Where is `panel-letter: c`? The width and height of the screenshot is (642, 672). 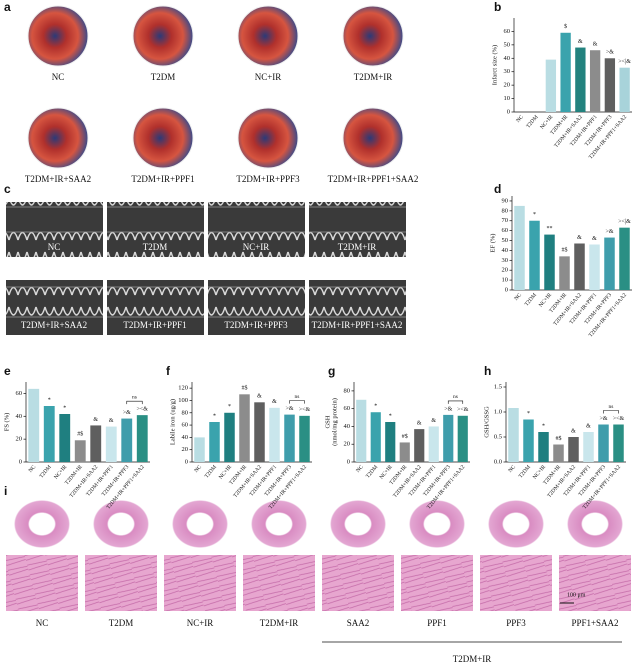
panel-letter: c is located at coordinates (7, 189).